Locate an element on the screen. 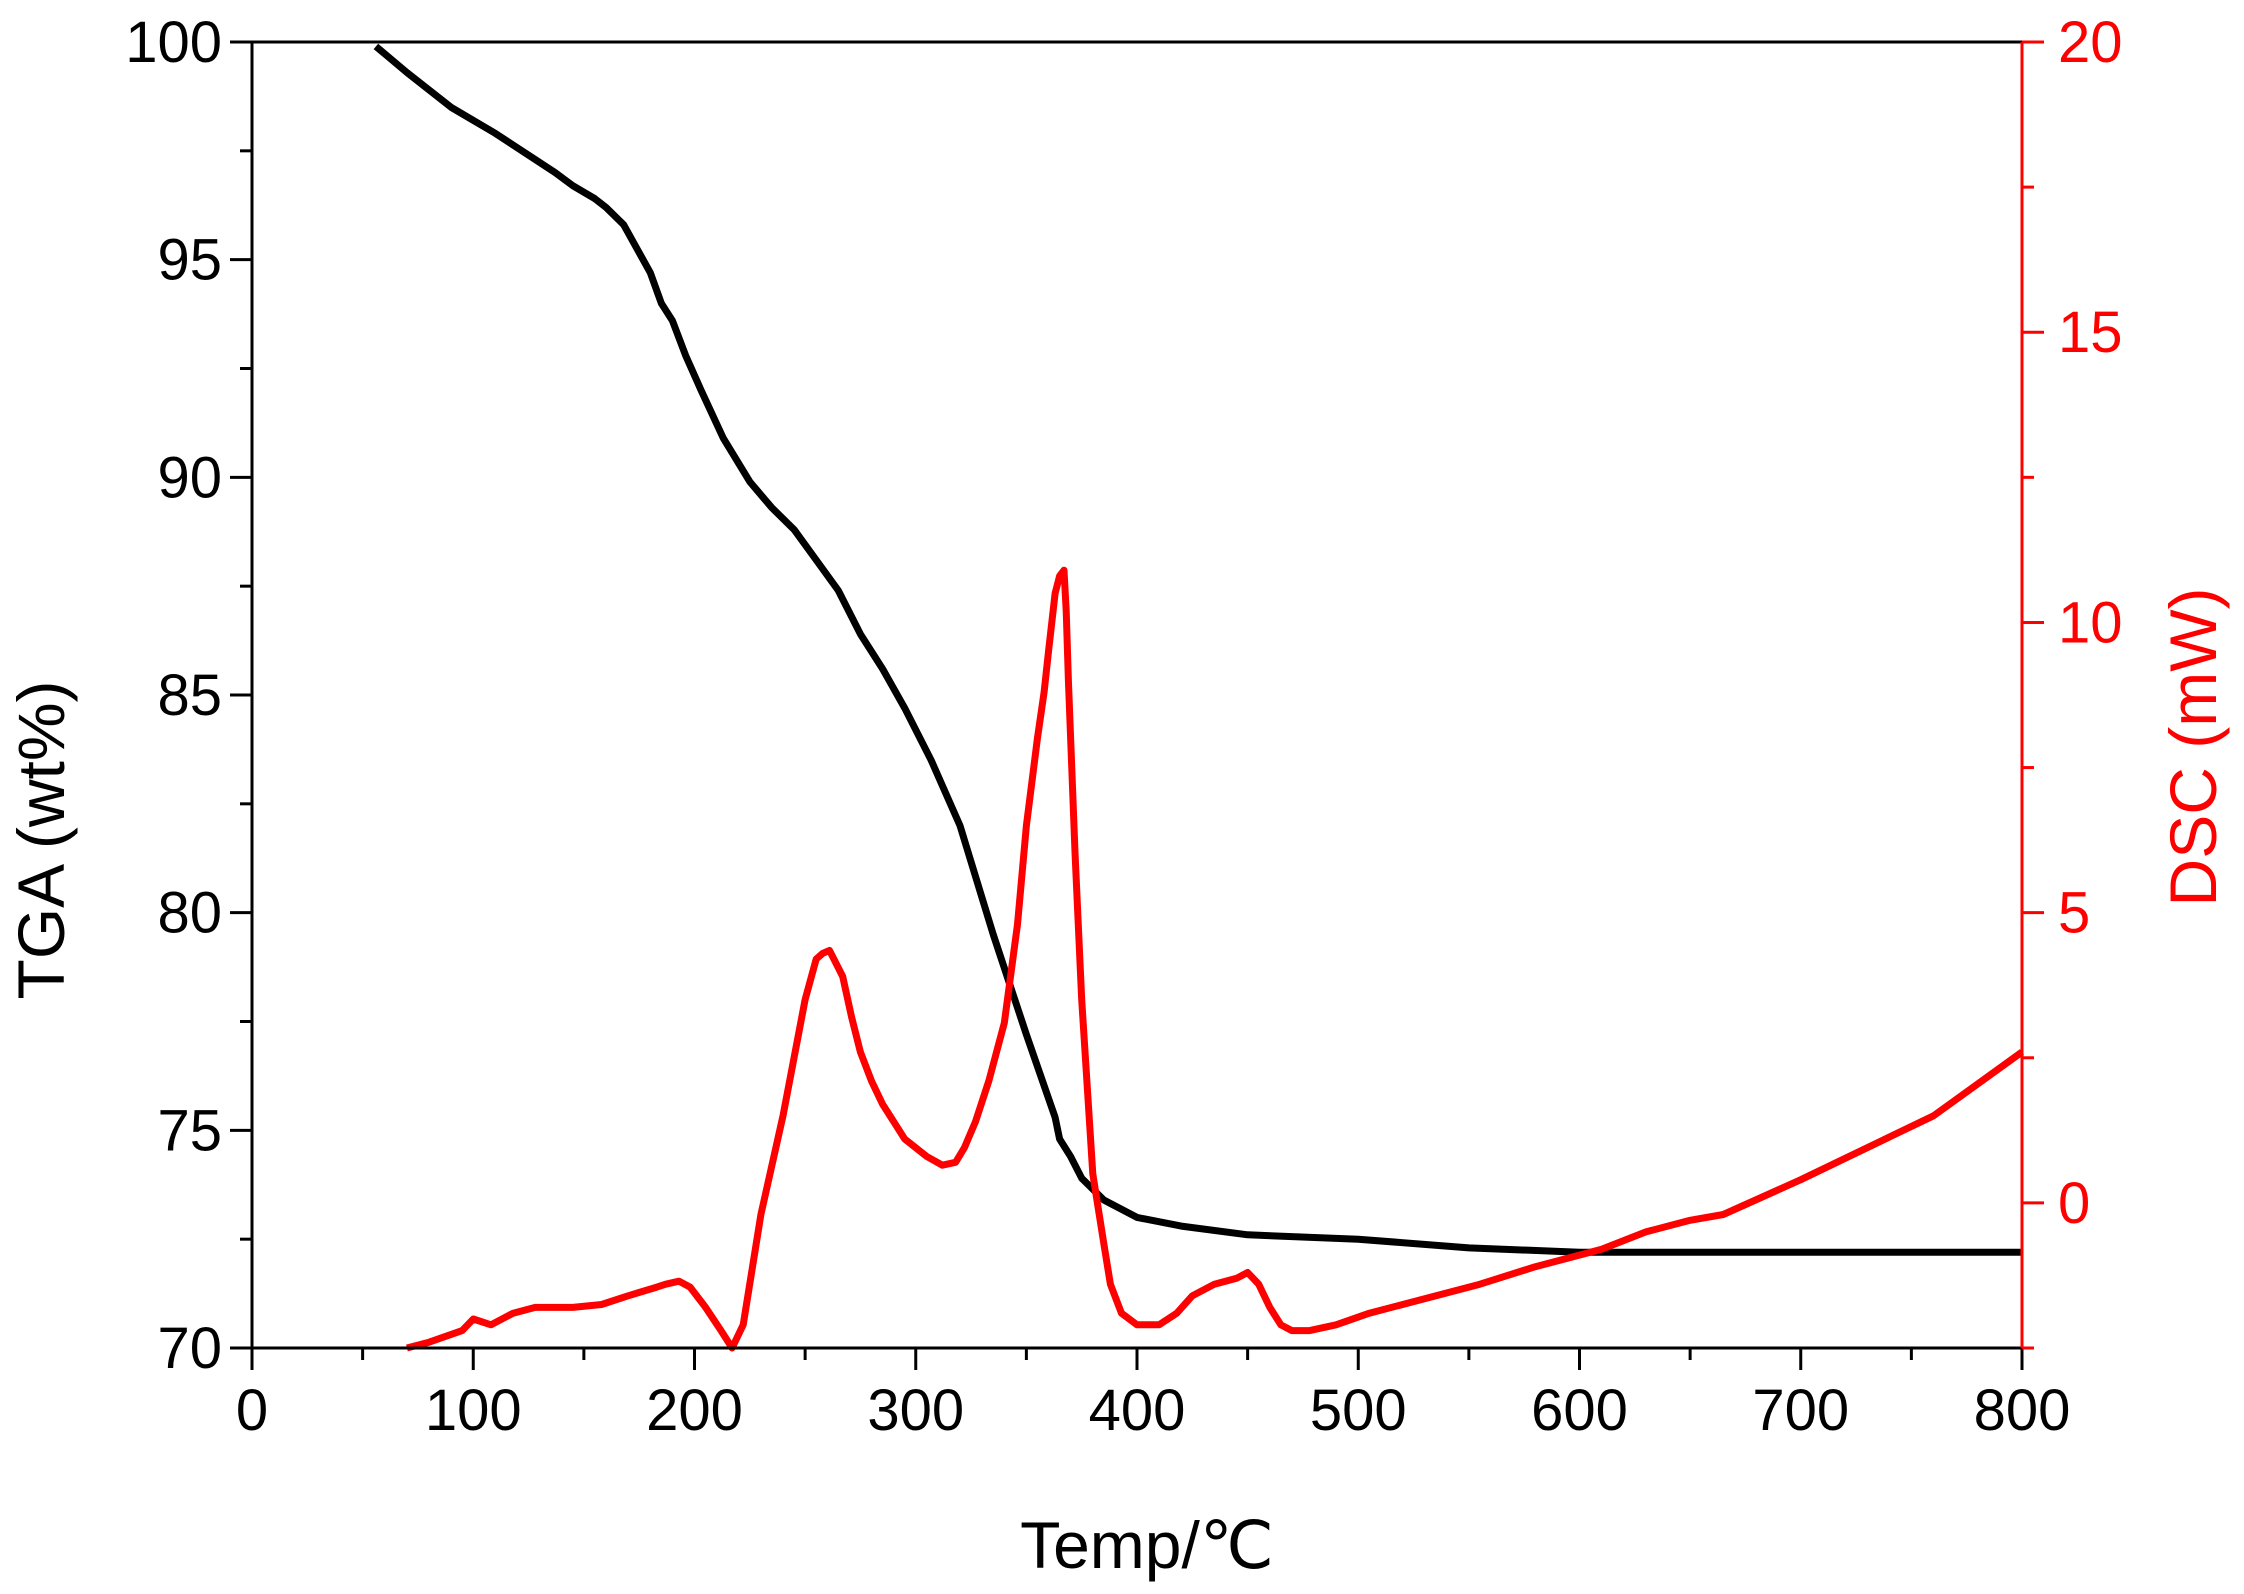 This screenshot has height=1594, width=2244. x-axis-ticks: 0 100 200 300 400 500 600 700 800 is located at coordinates (1153, 1395).